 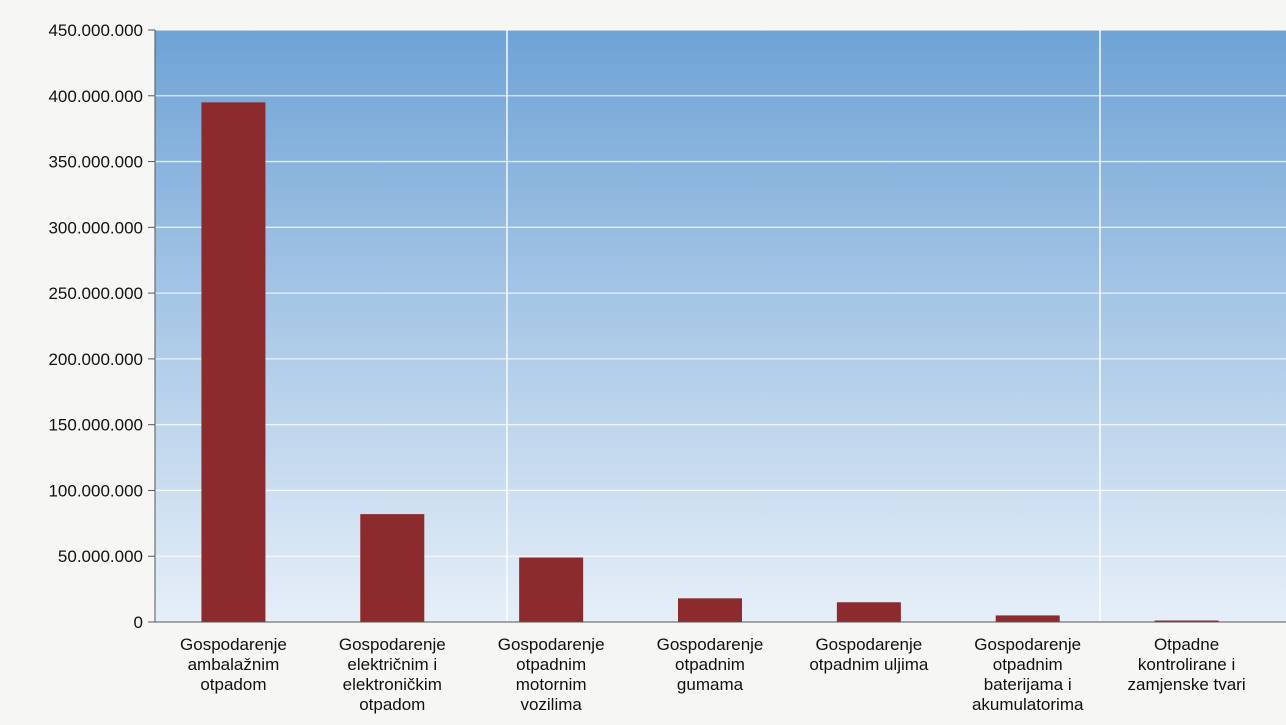 What do you see at coordinates (95, 96) in the screenshot?
I see `y-tick-label: 400.000.000` at bounding box center [95, 96].